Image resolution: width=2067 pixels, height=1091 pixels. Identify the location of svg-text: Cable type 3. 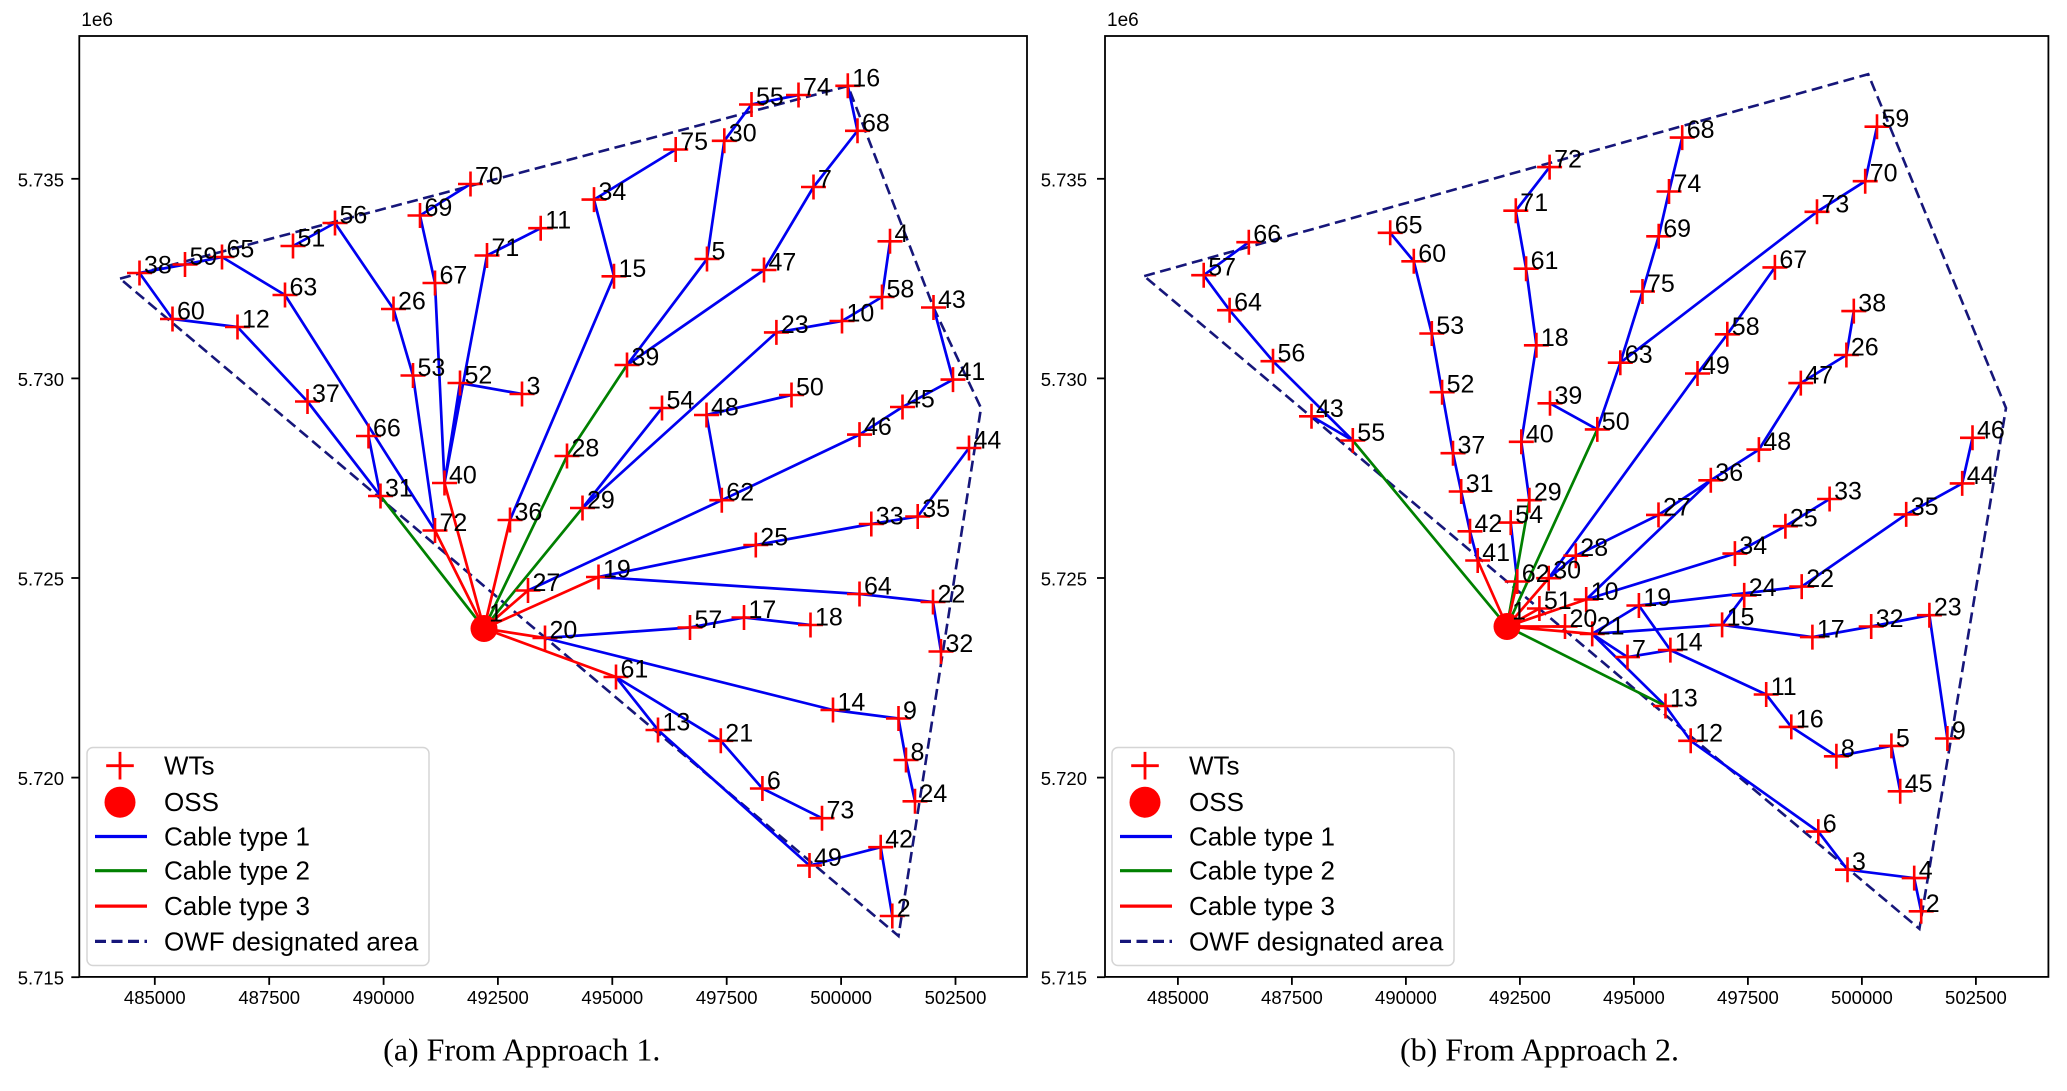
(1262, 906).